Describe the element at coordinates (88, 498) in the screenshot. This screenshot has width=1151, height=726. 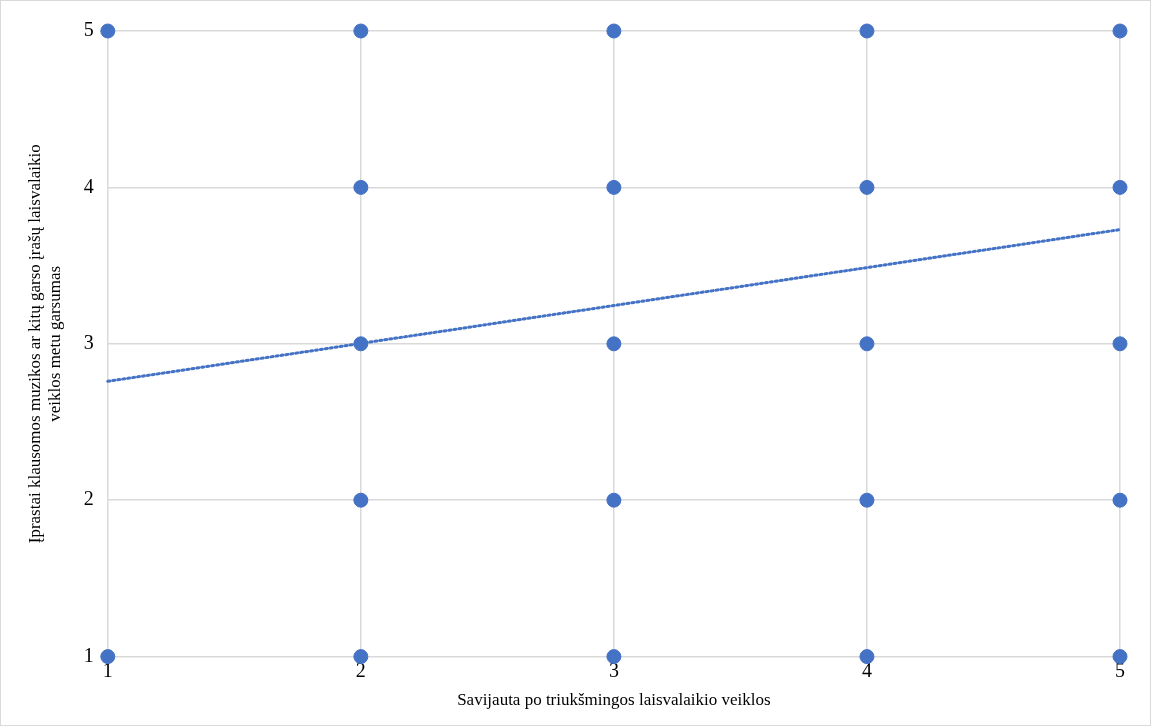
I see `y-tick-label: 2` at that location.